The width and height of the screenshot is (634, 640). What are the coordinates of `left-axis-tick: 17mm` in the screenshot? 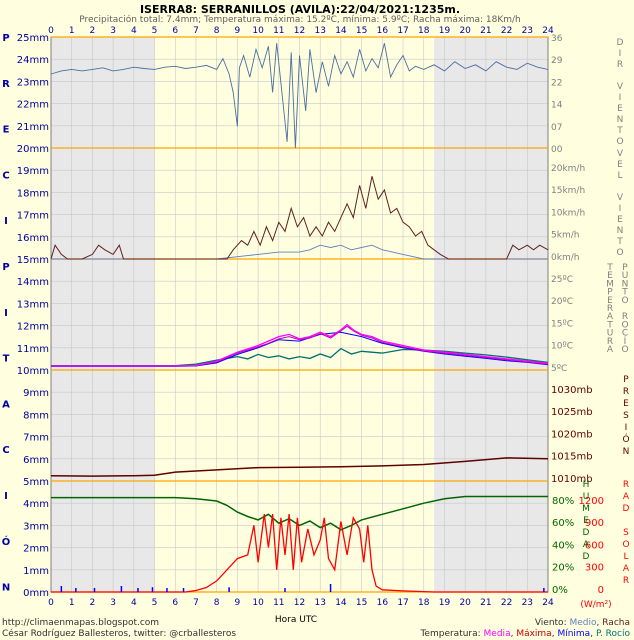 It's located at (33, 216).